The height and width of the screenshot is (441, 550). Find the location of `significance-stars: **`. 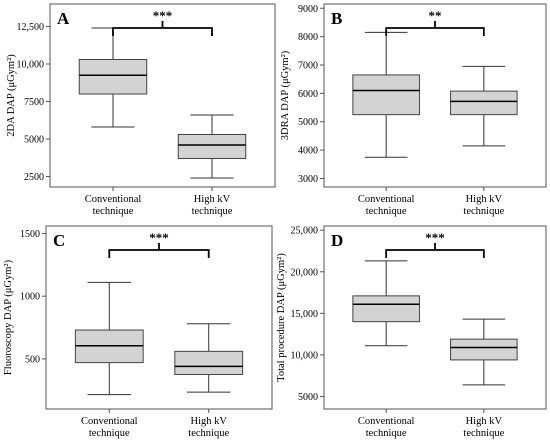

significance-stars: ** is located at coordinates (435, 15).